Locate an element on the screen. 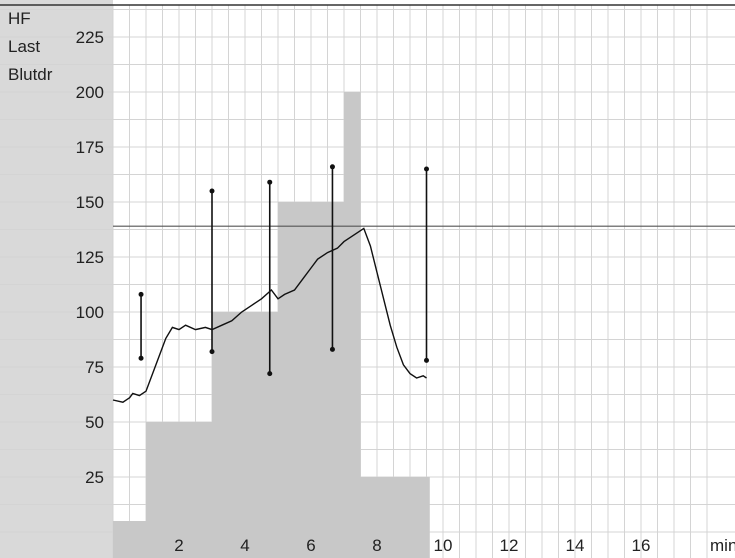 This screenshot has height=558, width=735. y-tick-label: 100 is located at coordinates (90, 312).